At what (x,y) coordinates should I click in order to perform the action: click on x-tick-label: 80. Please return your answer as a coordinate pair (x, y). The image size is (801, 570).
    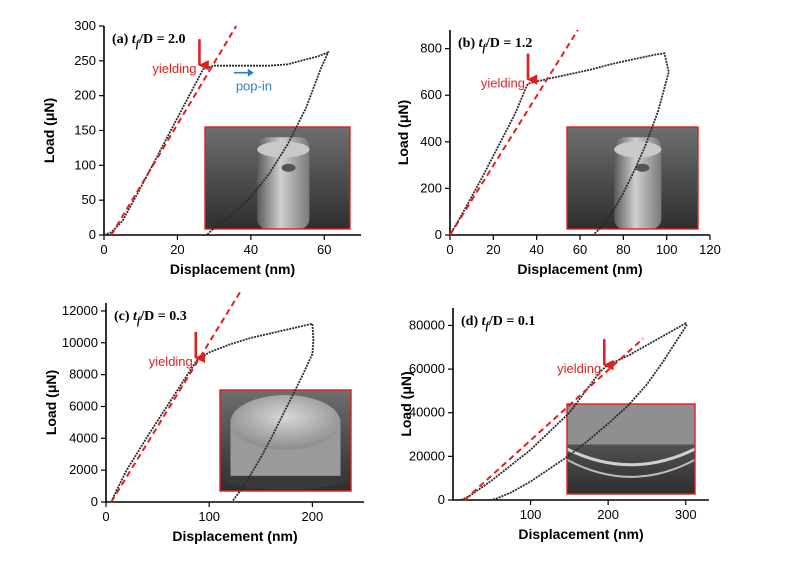
    Looking at the image, I should click on (623, 249).